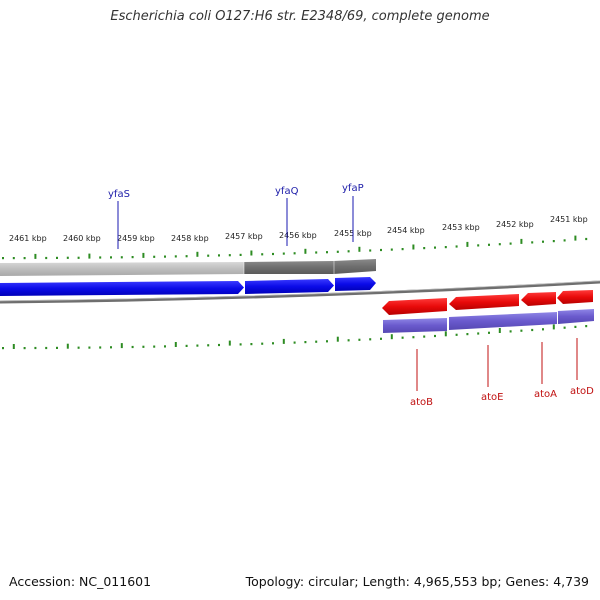  What do you see at coordinates (122, 269) in the screenshot?
I see `feature-block-light` at bounding box center [122, 269].